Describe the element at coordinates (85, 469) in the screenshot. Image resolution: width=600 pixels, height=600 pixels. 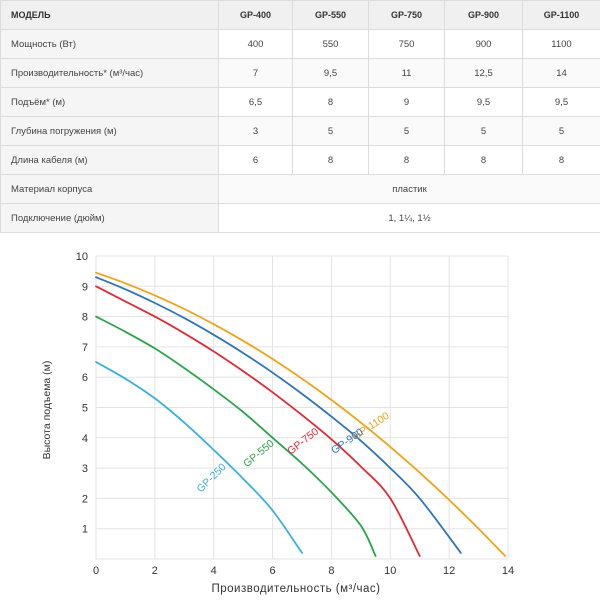
I see `y-tick-label: 3` at that location.